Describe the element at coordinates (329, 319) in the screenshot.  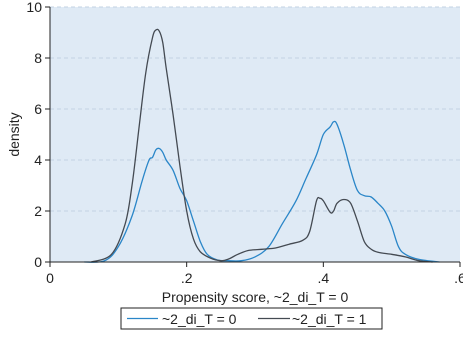
I see `legend-label-series-1: ~2_di_T = 1` at that location.